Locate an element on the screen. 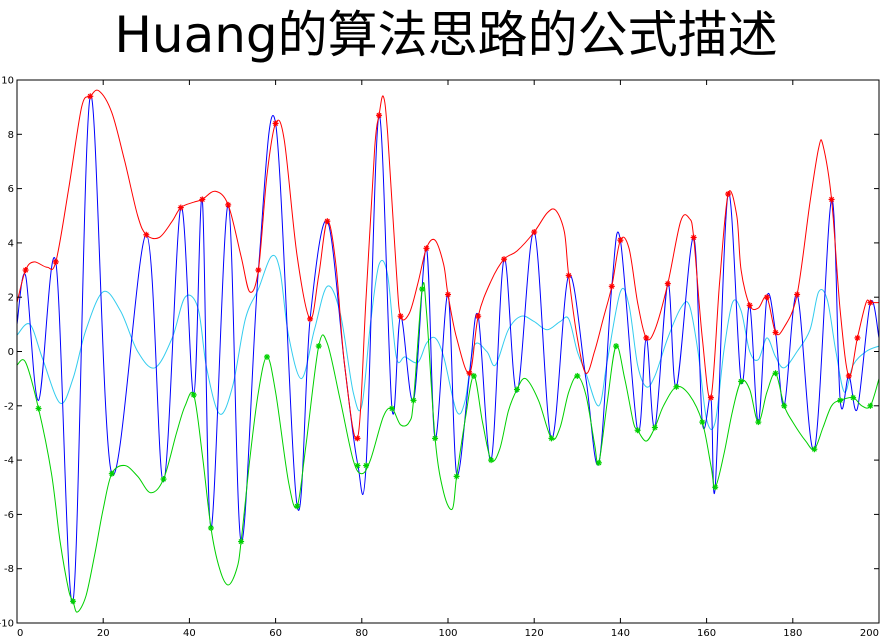  x-tick-label: 120 is located at coordinates (534, 633).